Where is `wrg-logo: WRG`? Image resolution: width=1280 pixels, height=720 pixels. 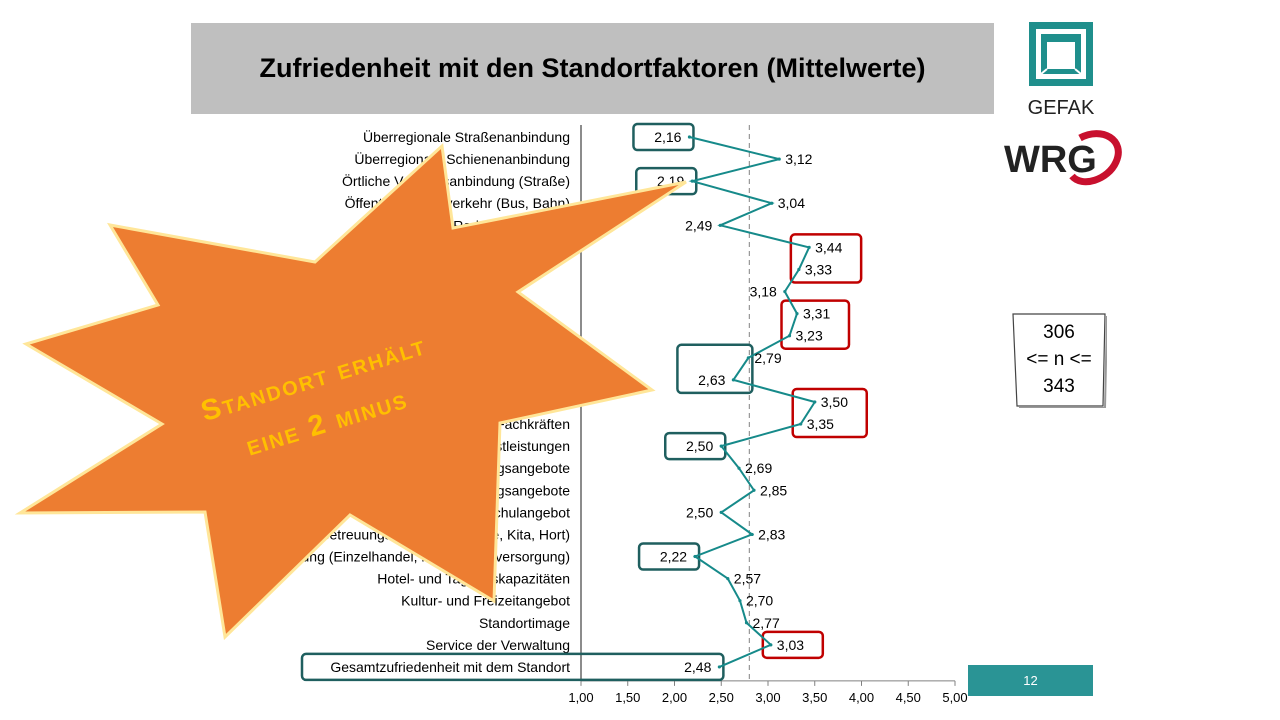
wrg-logo: WRG is located at coordinates (1063, 158).